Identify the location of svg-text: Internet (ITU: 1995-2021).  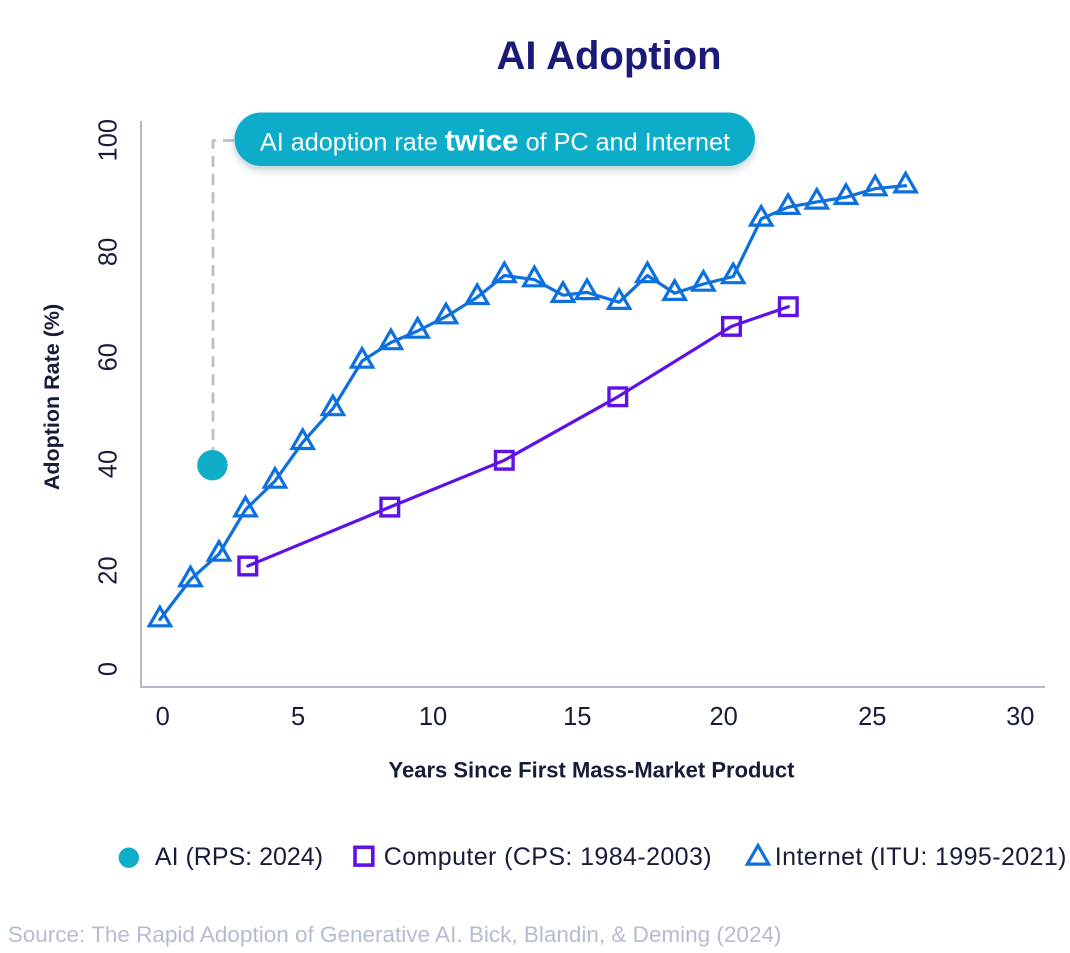
(921, 857).